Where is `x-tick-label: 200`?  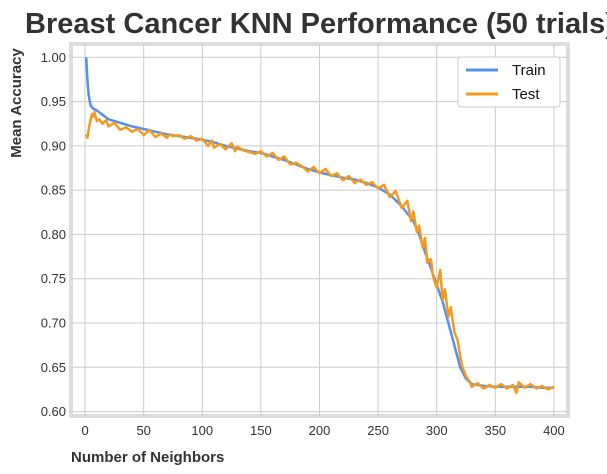 x-tick-label: 200 is located at coordinates (320, 430).